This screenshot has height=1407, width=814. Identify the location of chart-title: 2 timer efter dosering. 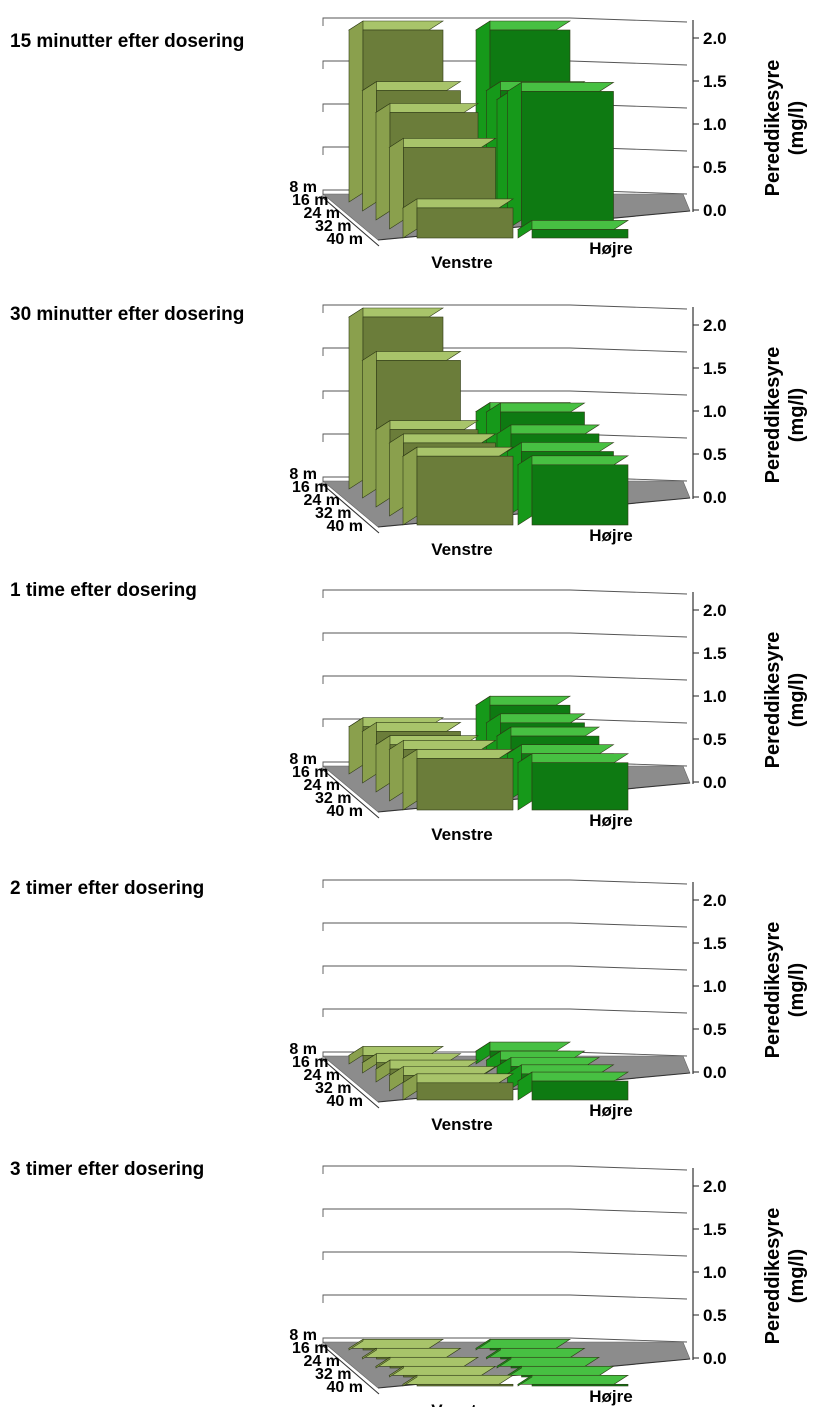
(107, 888).